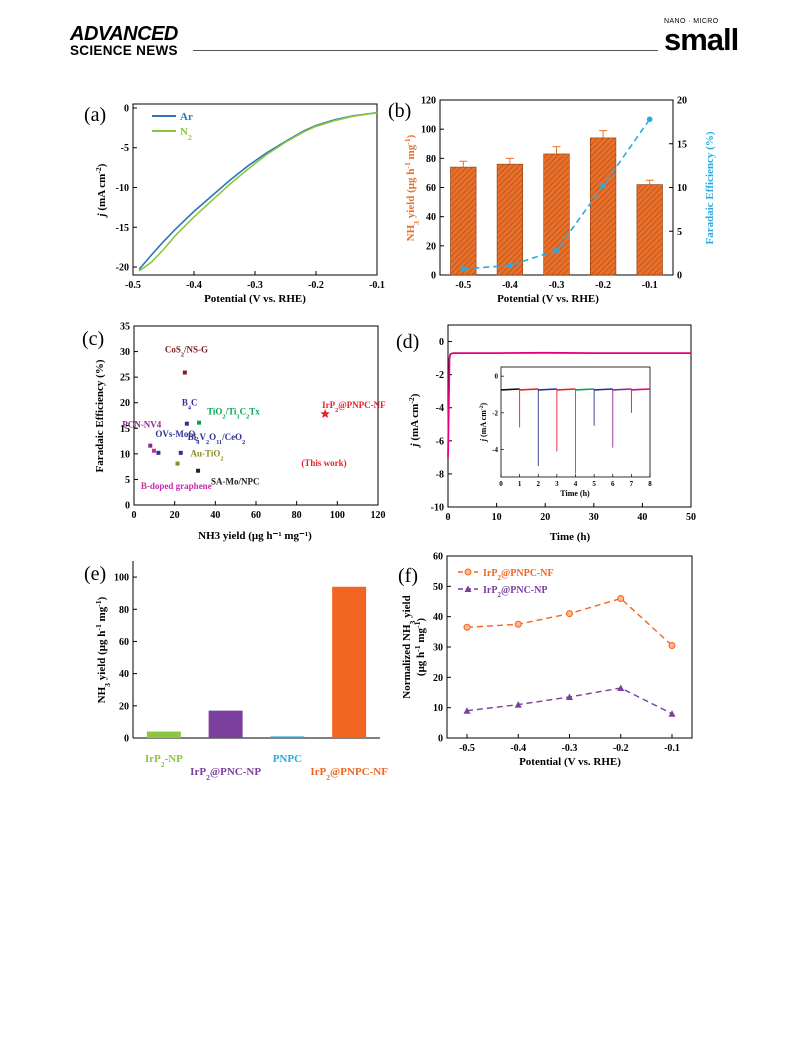  What do you see at coordinates (100, 415) in the screenshot?
I see `c-ylabel: Faradaic Efficiency (%)` at bounding box center [100, 415].